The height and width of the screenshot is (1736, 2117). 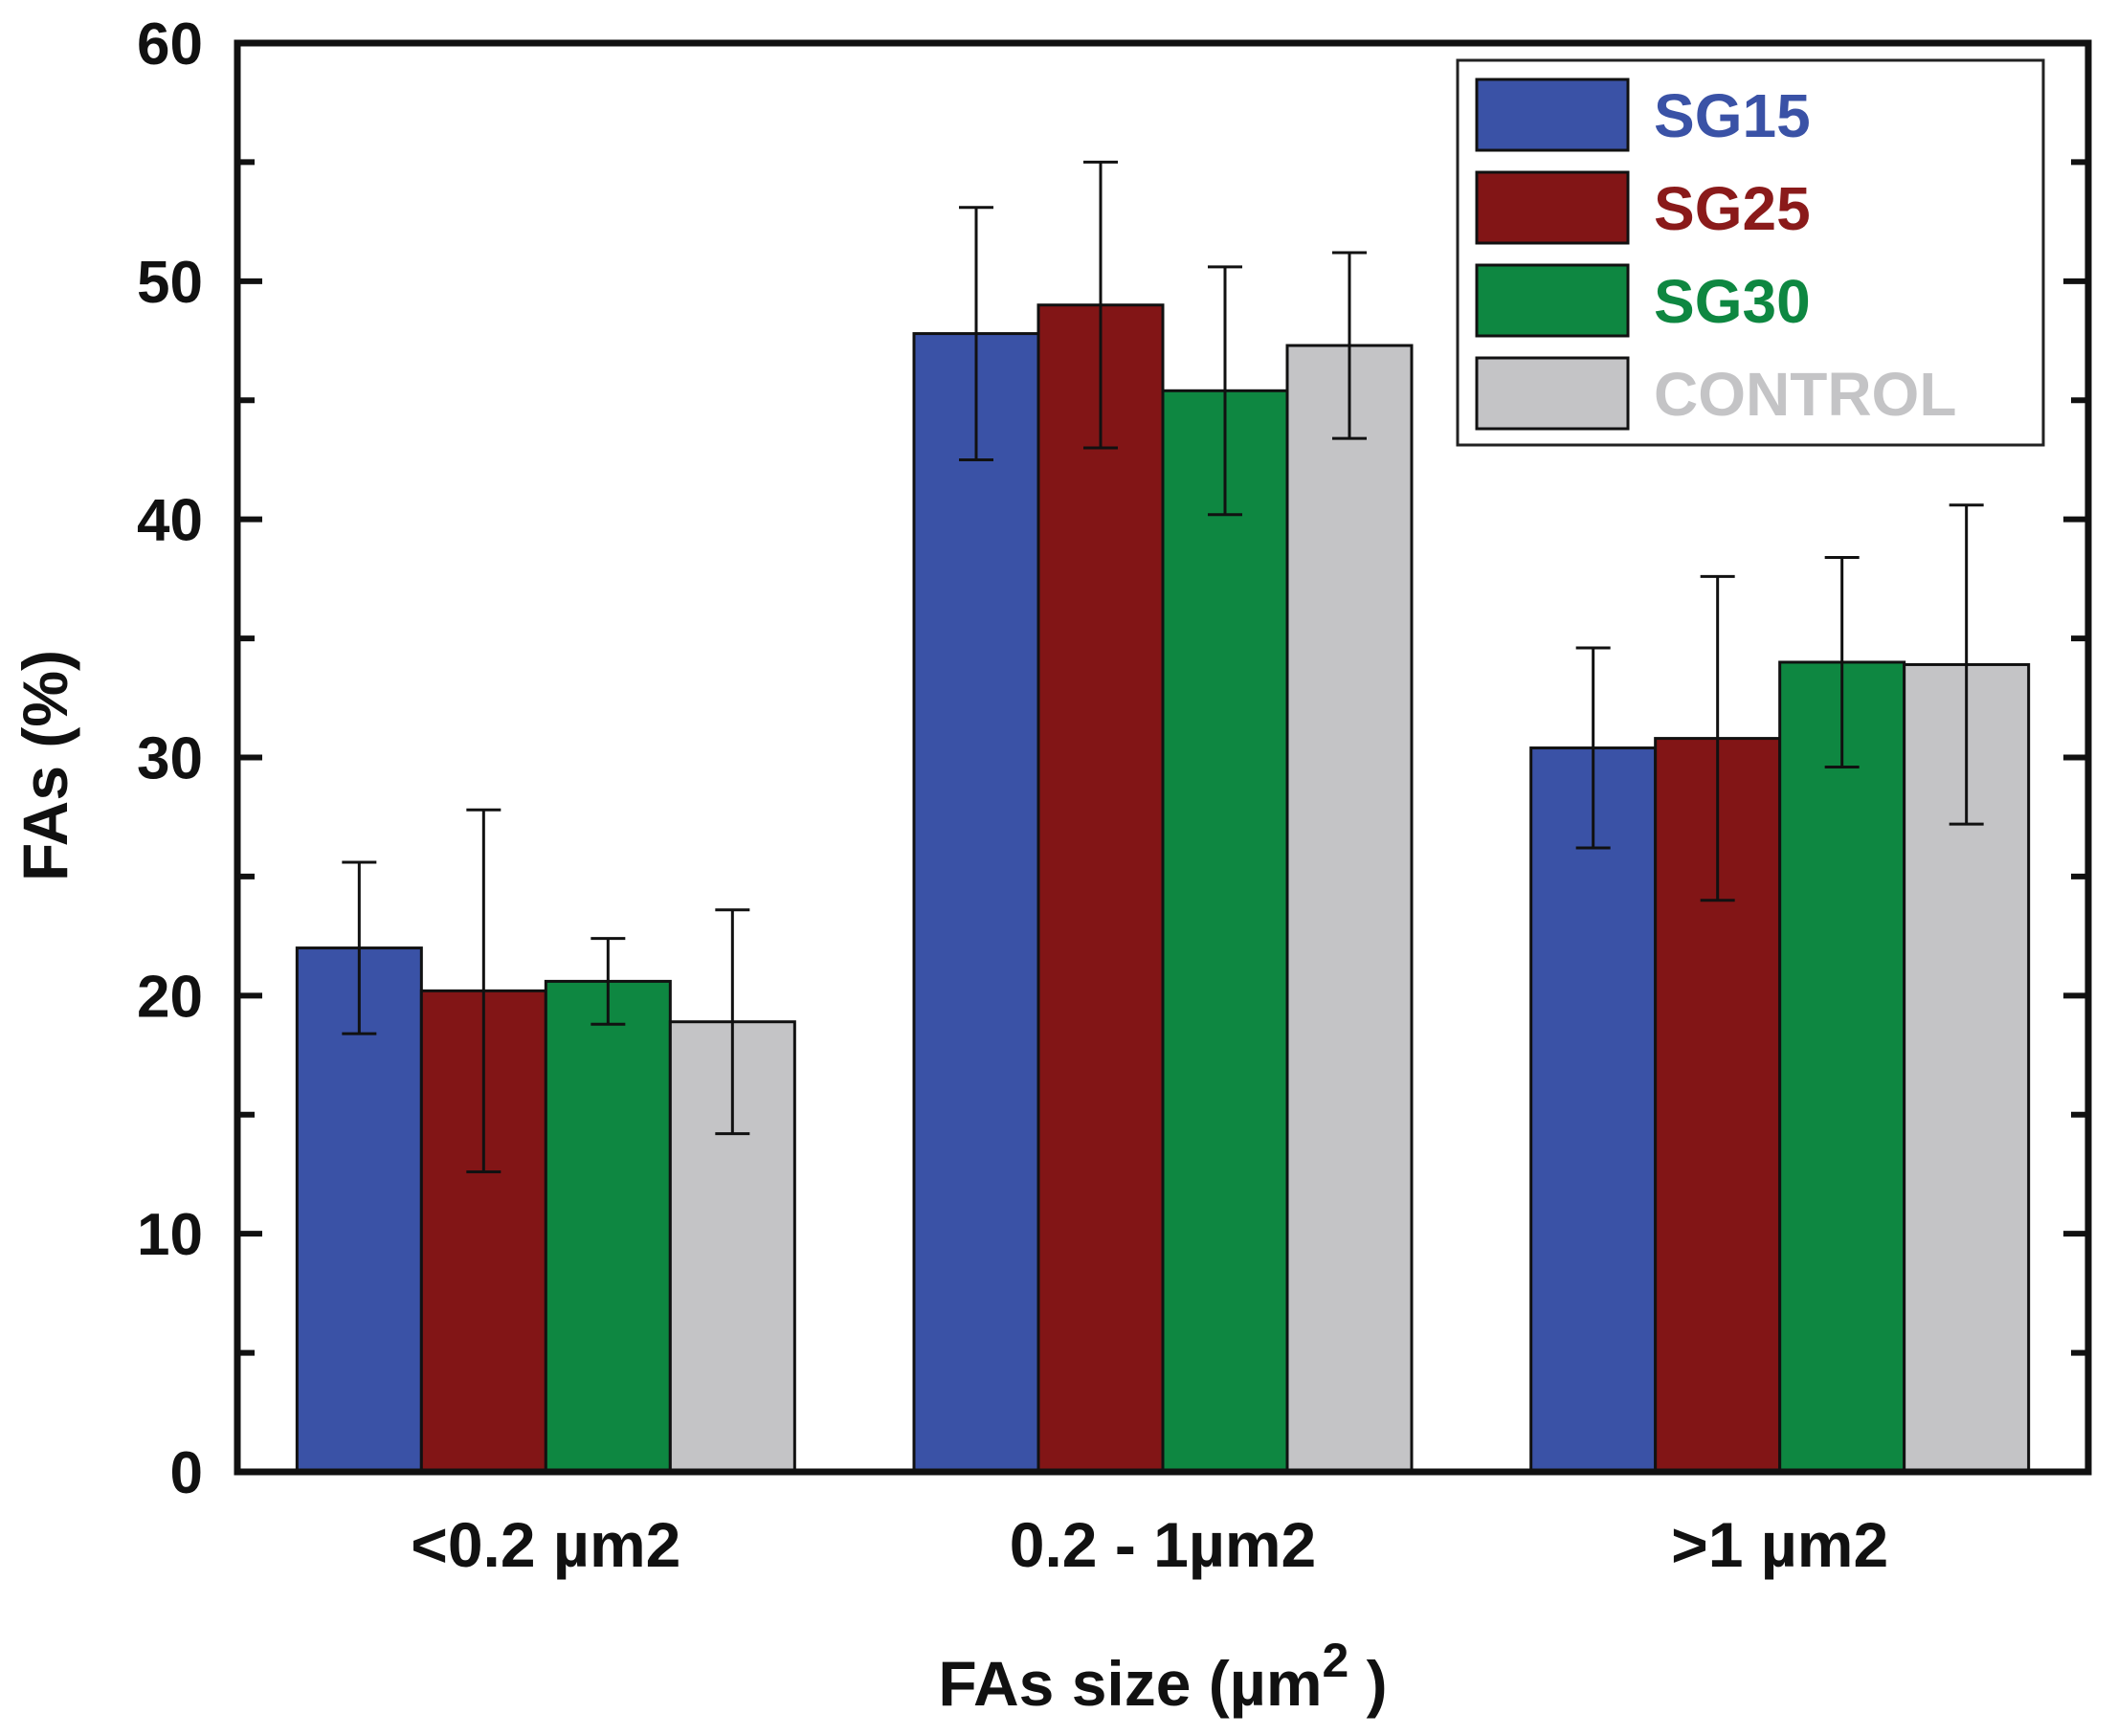 What do you see at coordinates (1732, 301) in the screenshot?
I see `legend-label-sg30: SG30` at bounding box center [1732, 301].